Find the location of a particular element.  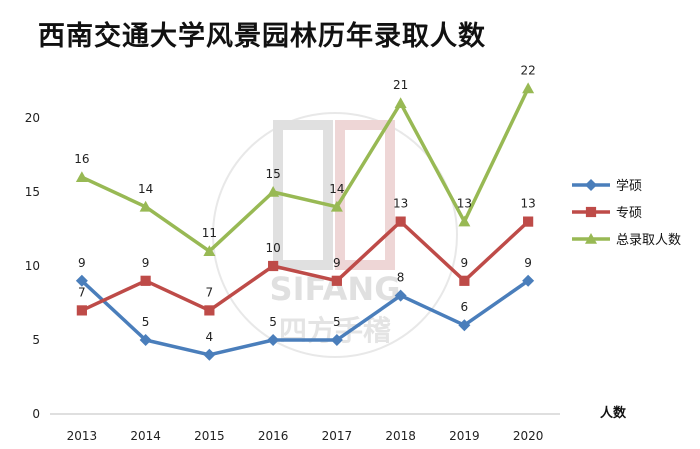

x-tick-label: 2017 is located at coordinates (337, 436).